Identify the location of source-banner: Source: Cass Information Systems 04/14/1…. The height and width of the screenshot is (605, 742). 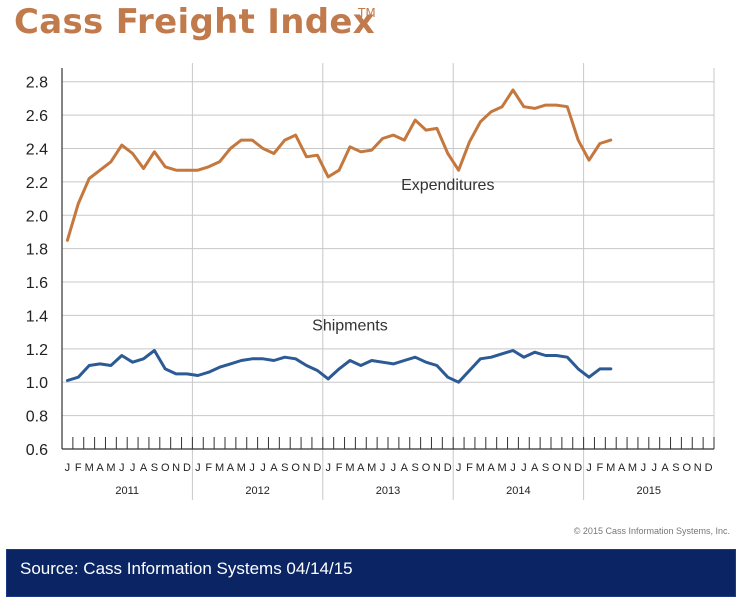
(371, 573).